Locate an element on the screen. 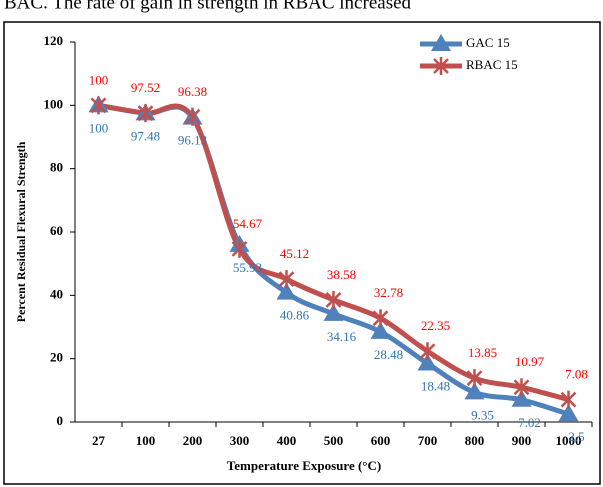 The height and width of the screenshot is (487, 603). data-label: 45.12 is located at coordinates (294, 253).